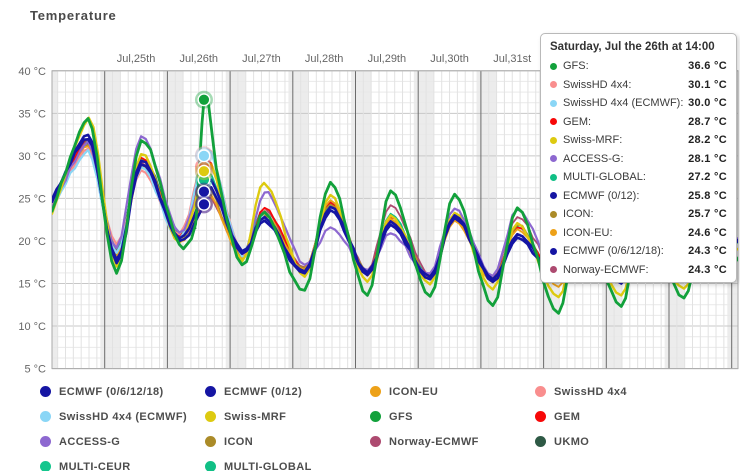  Describe the element at coordinates (638, 66) in the screenshot. I see `tooltip-row: GFS: 36.6 °C` at that location.